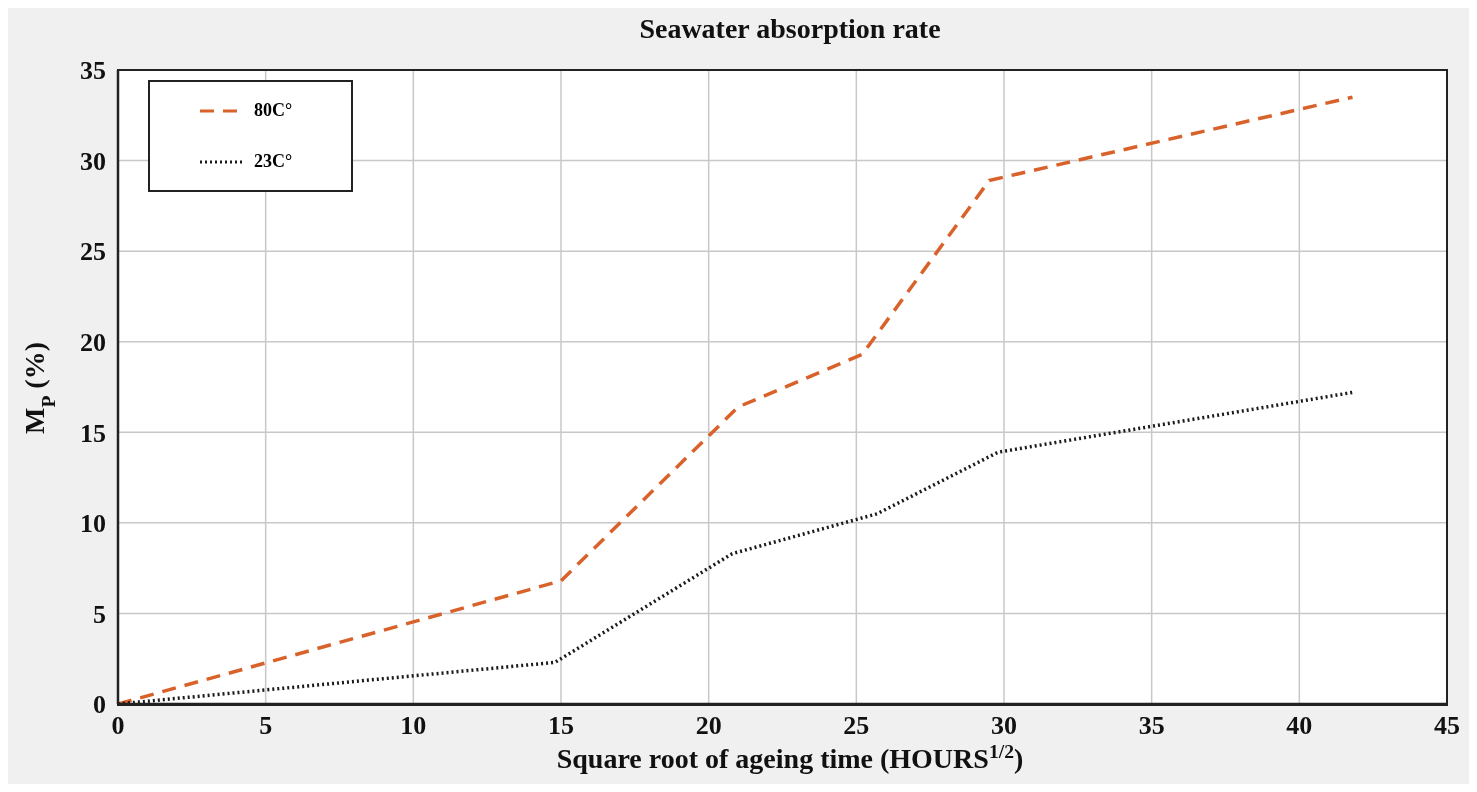  What do you see at coordinates (790, 757) in the screenshot?
I see `x-axis-title: Square root of ageing time (HOURS$^{1/2}$)` at bounding box center [790, 757].